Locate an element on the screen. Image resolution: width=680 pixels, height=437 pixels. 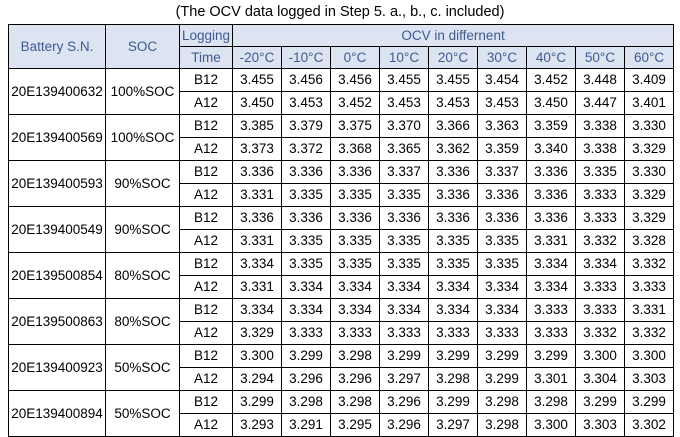
ocv-value-cell: 3.368 is located at coordinates (355, 149).